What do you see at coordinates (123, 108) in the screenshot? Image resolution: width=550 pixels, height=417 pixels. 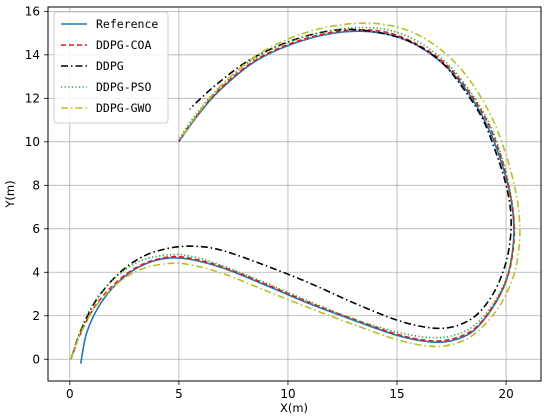 I see `legend-label-4: DDPG-GWO` at bounding box center [123, 108].